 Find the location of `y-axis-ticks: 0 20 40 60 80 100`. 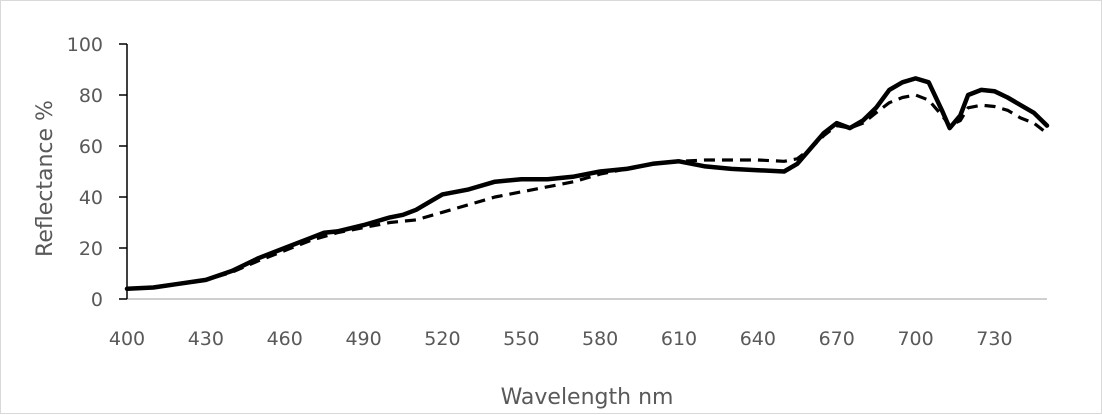

y-axis-ticks: 0 20 40 60 80 100 is located at coordinates (97, 172).